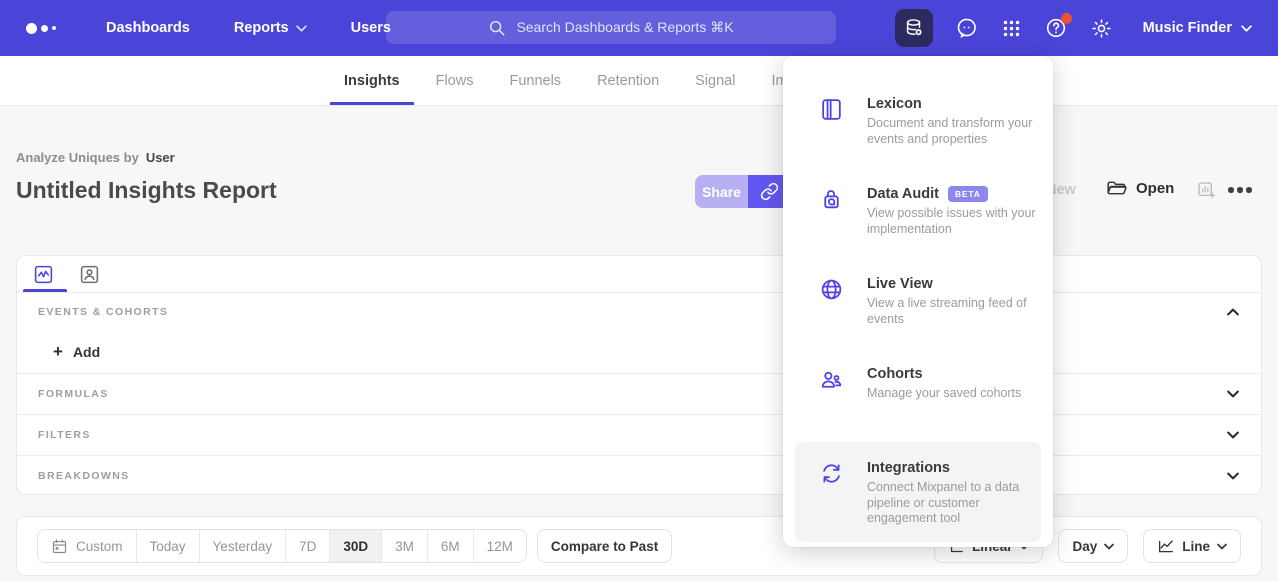 Image resolution: width=1278 pixels, height=581 pixels. I want to click on date-range-3m: 3M, so click(404, 546).